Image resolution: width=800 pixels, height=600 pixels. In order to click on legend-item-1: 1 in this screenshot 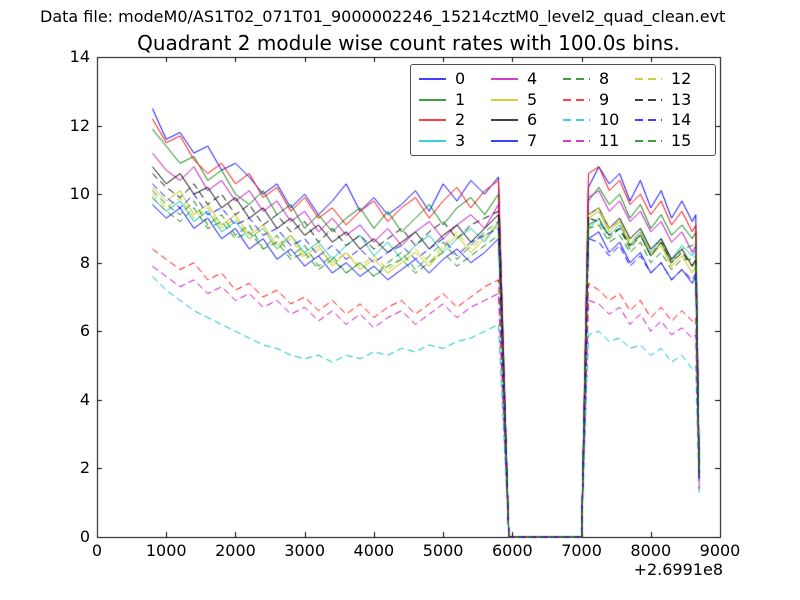, I will do `click(455, 100)`.